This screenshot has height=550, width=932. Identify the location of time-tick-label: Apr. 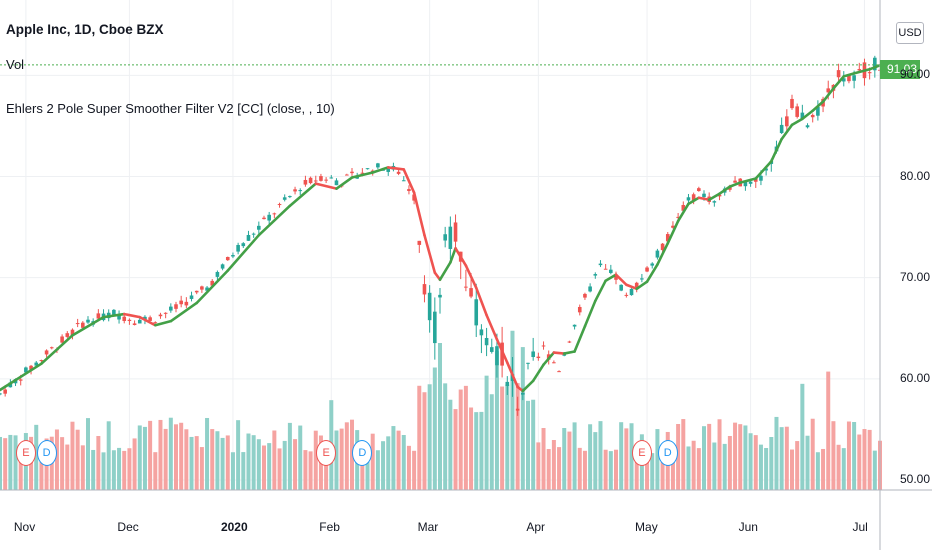
(536, 527).